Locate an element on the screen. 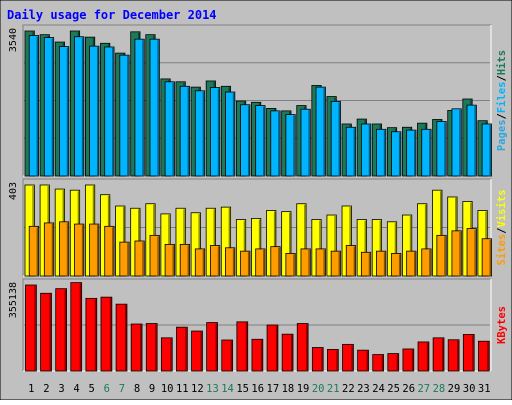 This screenshot has width=512, height=405. bar-kbytes-day30-body is located at coordinates (468, 353).